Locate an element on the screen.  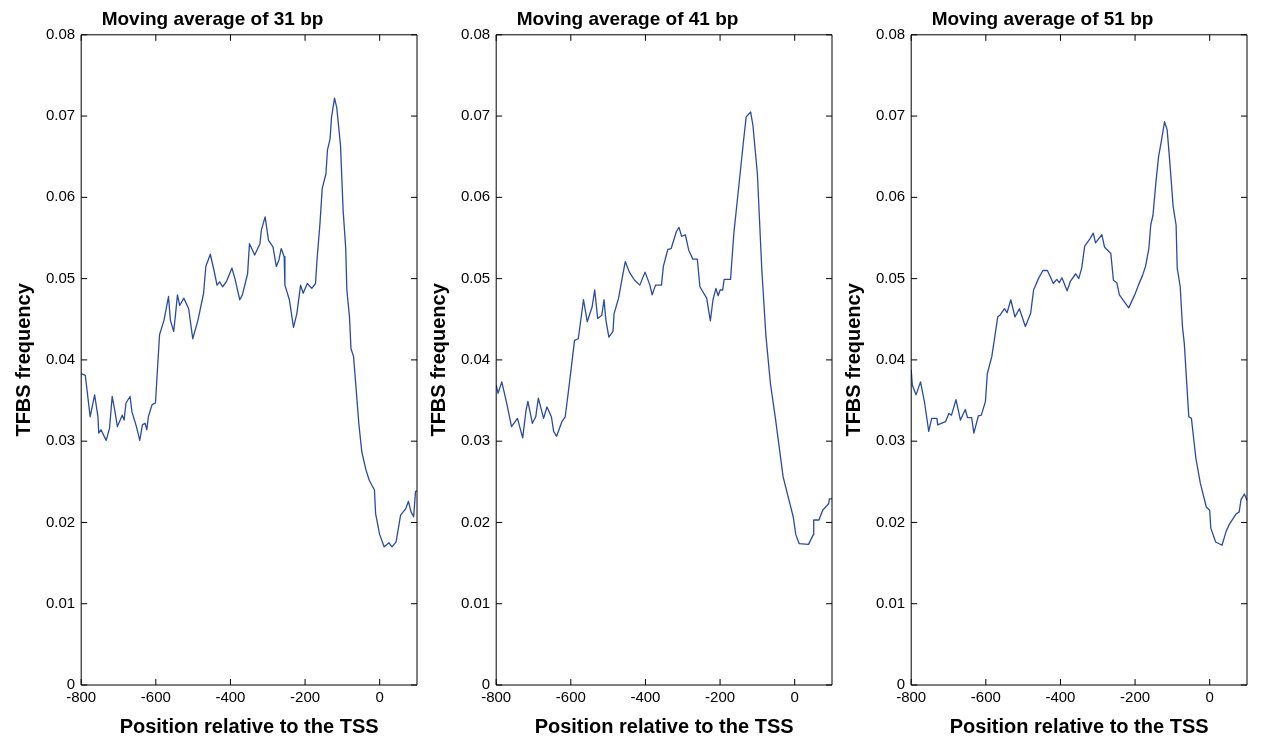
chart-title: Moving average of 51 bp is located at coordinates (1042, 18).